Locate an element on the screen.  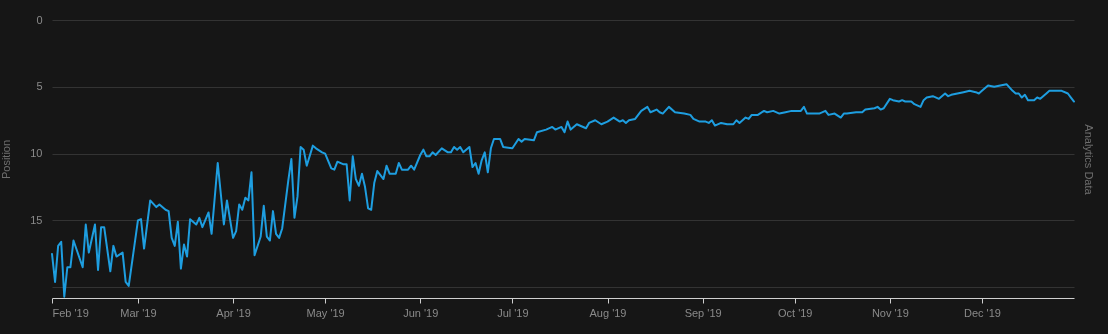
x-tick-label: Dec '19 is located at coordinates (982, 312).